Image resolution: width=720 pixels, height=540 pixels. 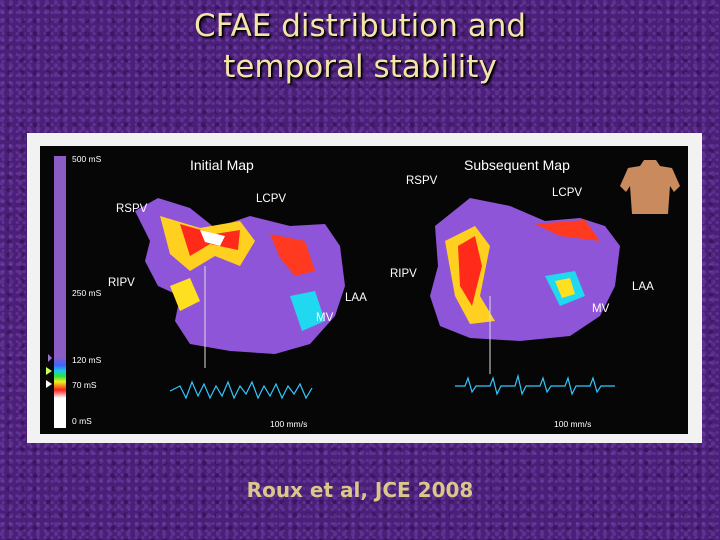 What do you see at coordinates (601, 309) in the screenshot?
I see `label-mv-subsequent: MV` at bounding box center [601, 309].